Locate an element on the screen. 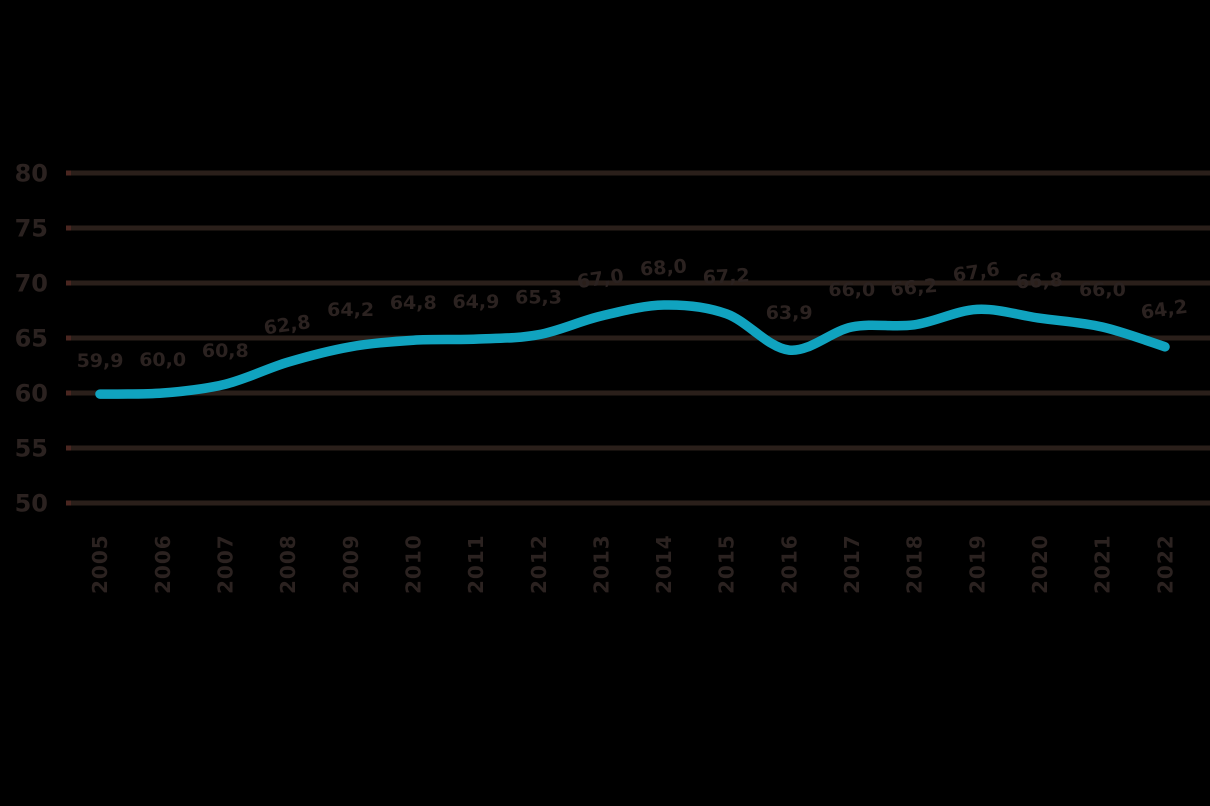 The height and width of the screenshot is (806, 1210). x-axis-label: 2006 is located at coordinates (163, 564).